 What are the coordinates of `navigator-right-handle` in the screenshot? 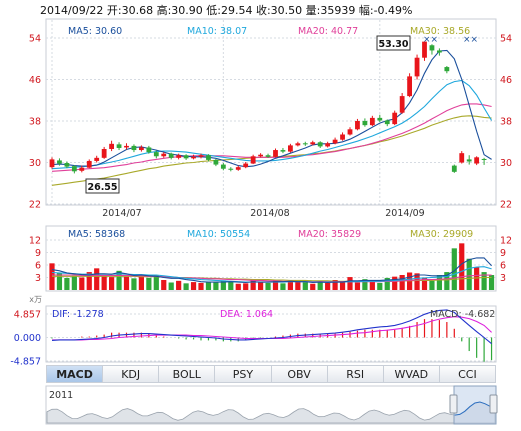 It's located at (493, 404).